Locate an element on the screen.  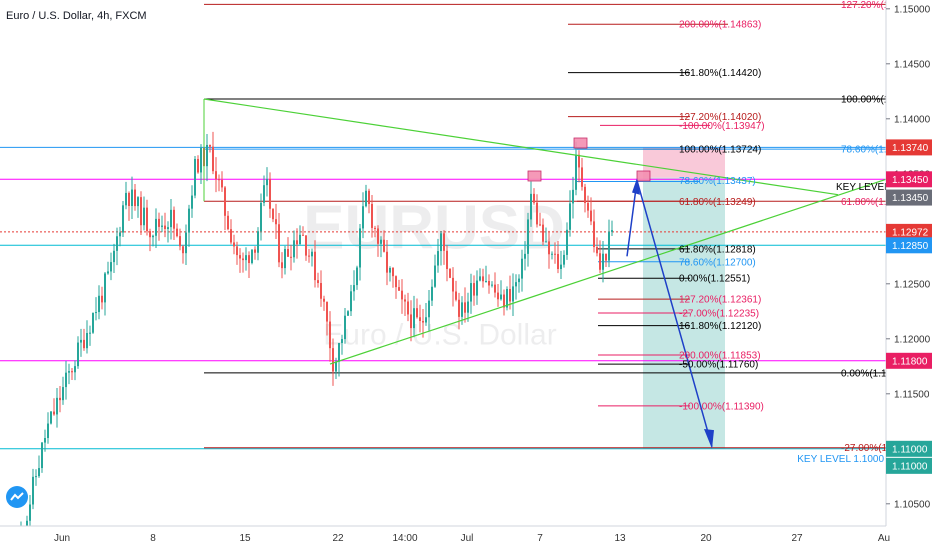
fib-label-0: 127.20%(1.15063) is located at coordinates (882, 5).